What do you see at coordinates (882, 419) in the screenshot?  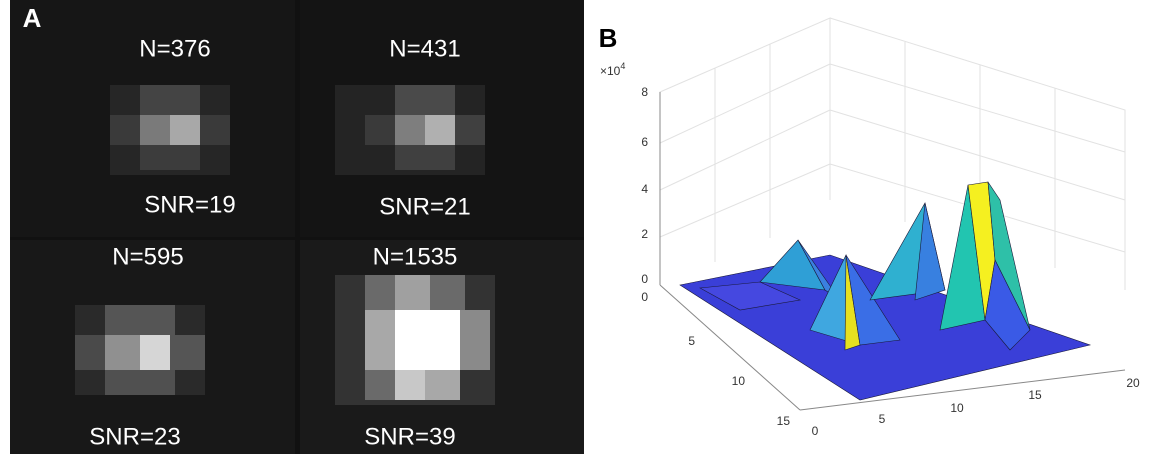 I see `x-tick-label: 5` at bounding box center [882, 419].